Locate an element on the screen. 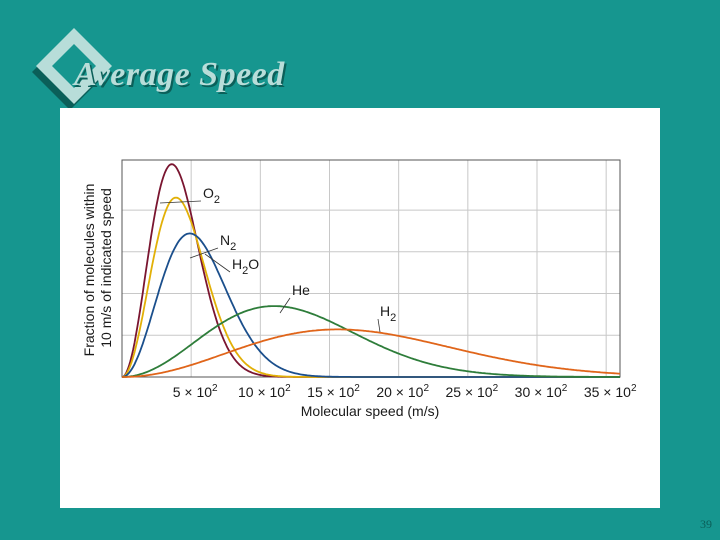  series-label-he: He is located at coordinates (301, 290).